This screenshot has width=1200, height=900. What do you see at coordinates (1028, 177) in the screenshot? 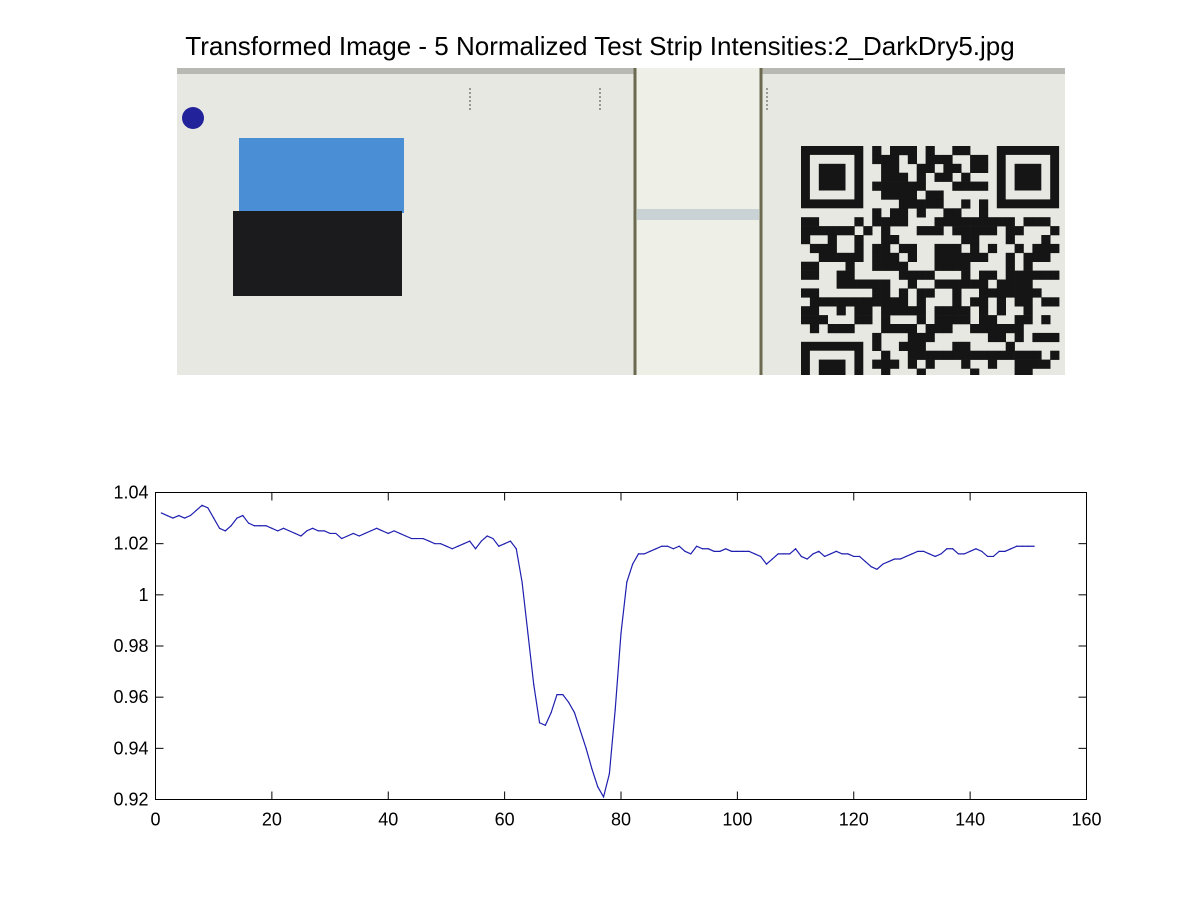
I see `qr-finder-pattern` at bounding box center [1028, 177].